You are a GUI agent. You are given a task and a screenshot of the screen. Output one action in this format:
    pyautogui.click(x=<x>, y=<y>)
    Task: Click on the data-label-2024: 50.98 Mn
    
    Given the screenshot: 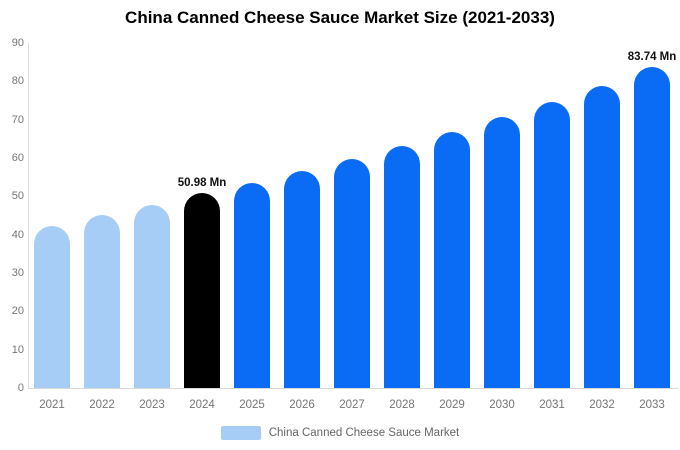 What is the action you would take?
    pyautogui.click(x=202, y=183)
    